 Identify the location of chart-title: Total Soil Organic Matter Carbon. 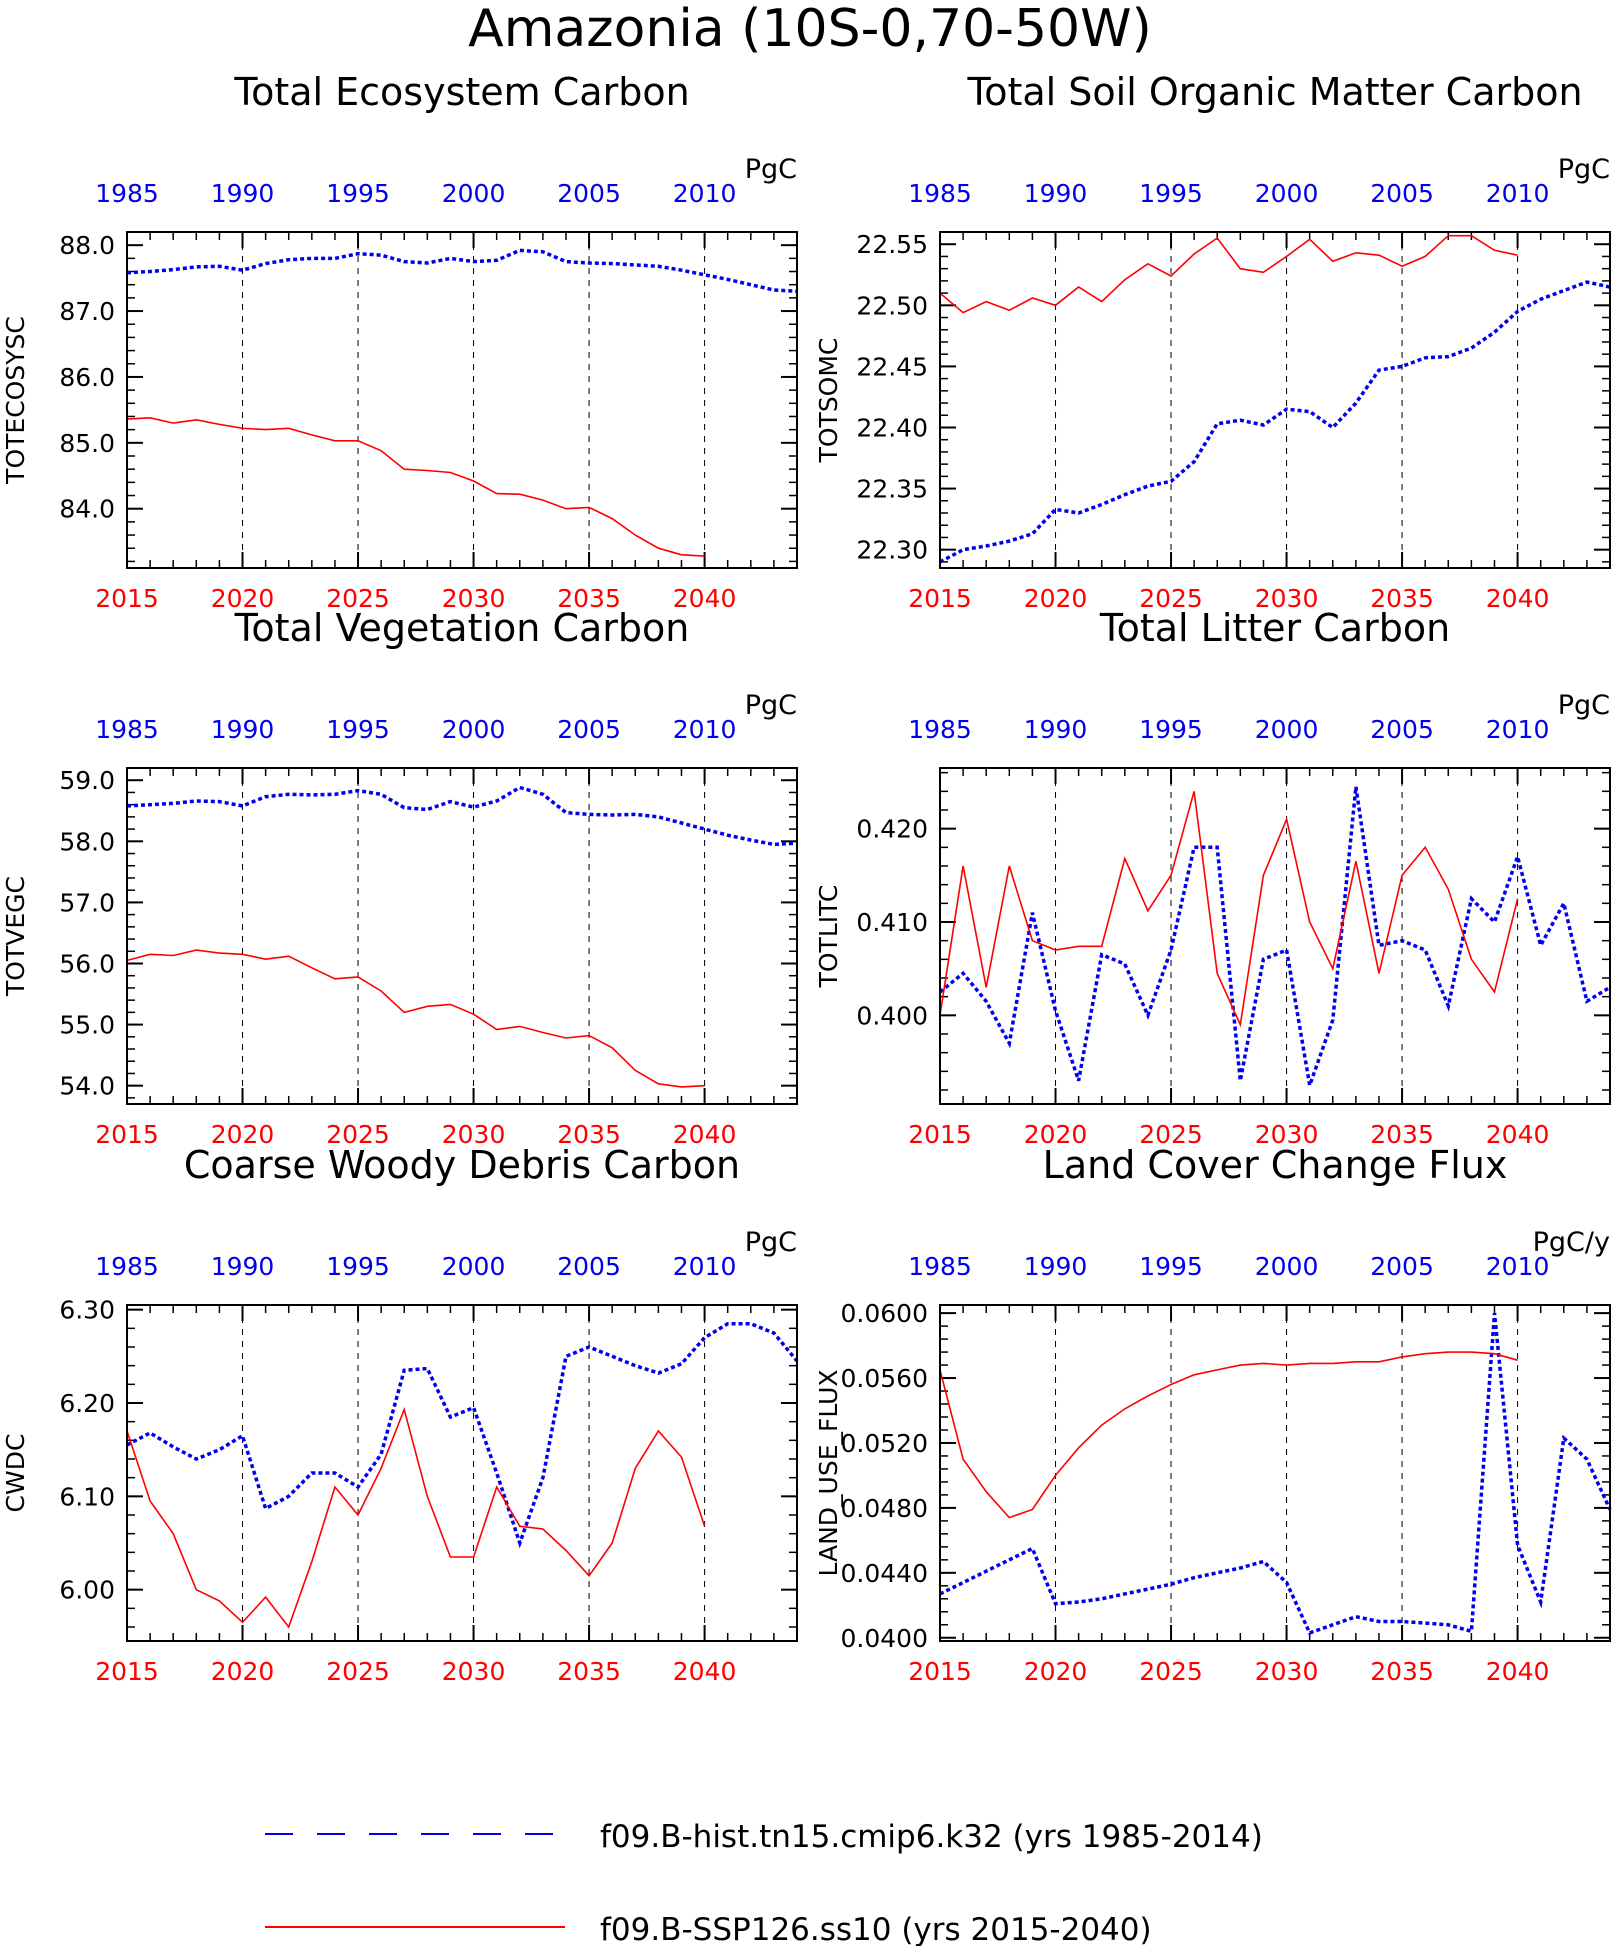
(1274, 92).